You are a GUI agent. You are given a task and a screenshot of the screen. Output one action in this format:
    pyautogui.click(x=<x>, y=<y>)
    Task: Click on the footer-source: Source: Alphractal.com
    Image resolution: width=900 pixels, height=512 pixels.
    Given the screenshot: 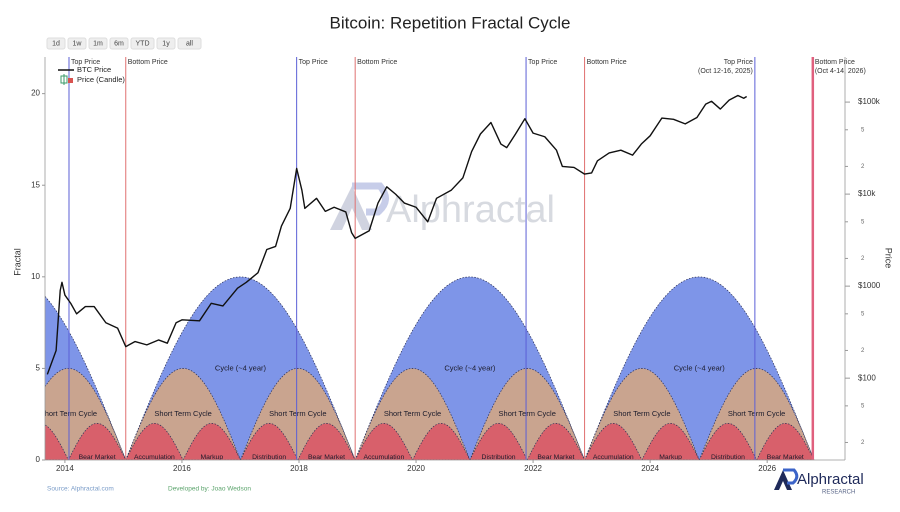 What is the action you would take?
    pyautogui.click(x=80, y=489)
    